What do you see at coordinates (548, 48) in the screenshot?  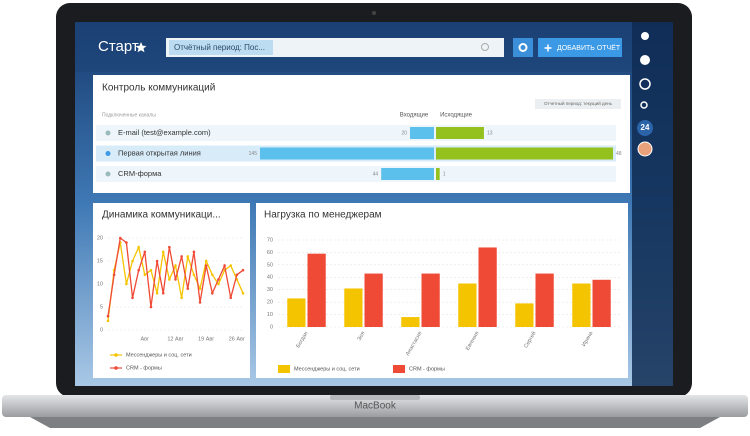 I see `plus-icon` at bounding box center [548, 48].